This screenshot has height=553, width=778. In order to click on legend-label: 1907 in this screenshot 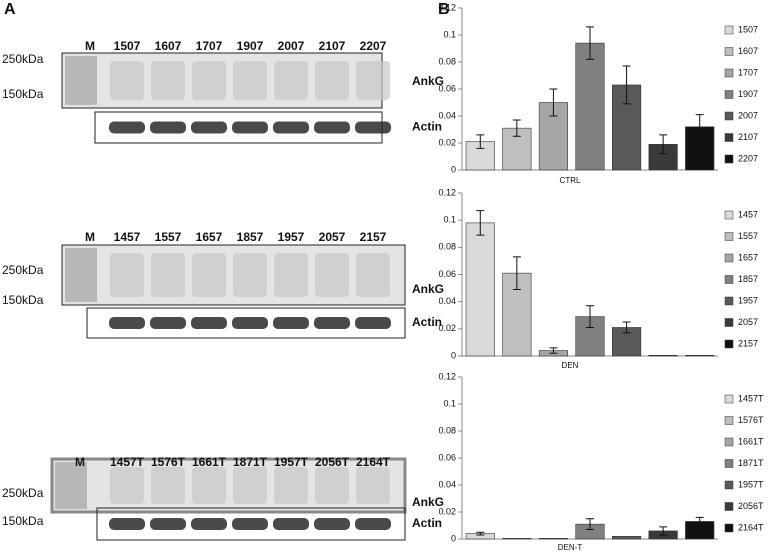, I will do `click(748, 94)`.